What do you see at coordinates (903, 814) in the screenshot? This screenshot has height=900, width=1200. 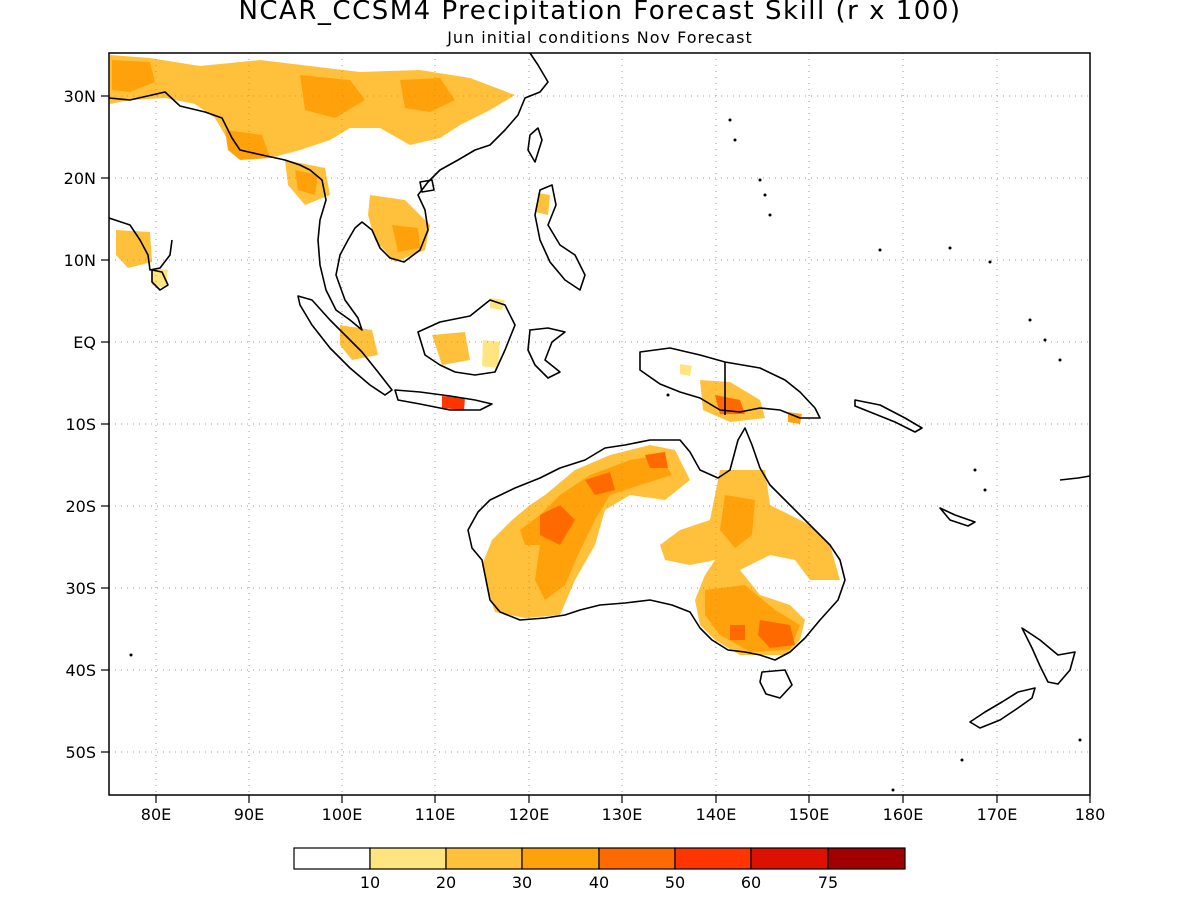 I see `lon-label: 160E` at bounding box center [903, 814].